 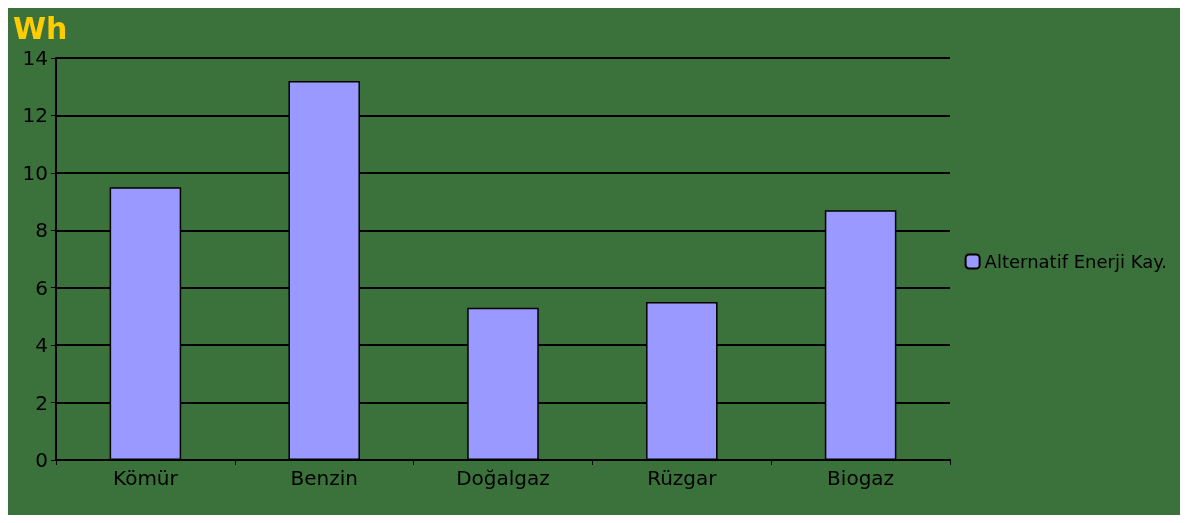 What do you see at coordinates (35, 58) in the screenshot?
I see `y-tick-label: 14` at bounding box center [35, 58].